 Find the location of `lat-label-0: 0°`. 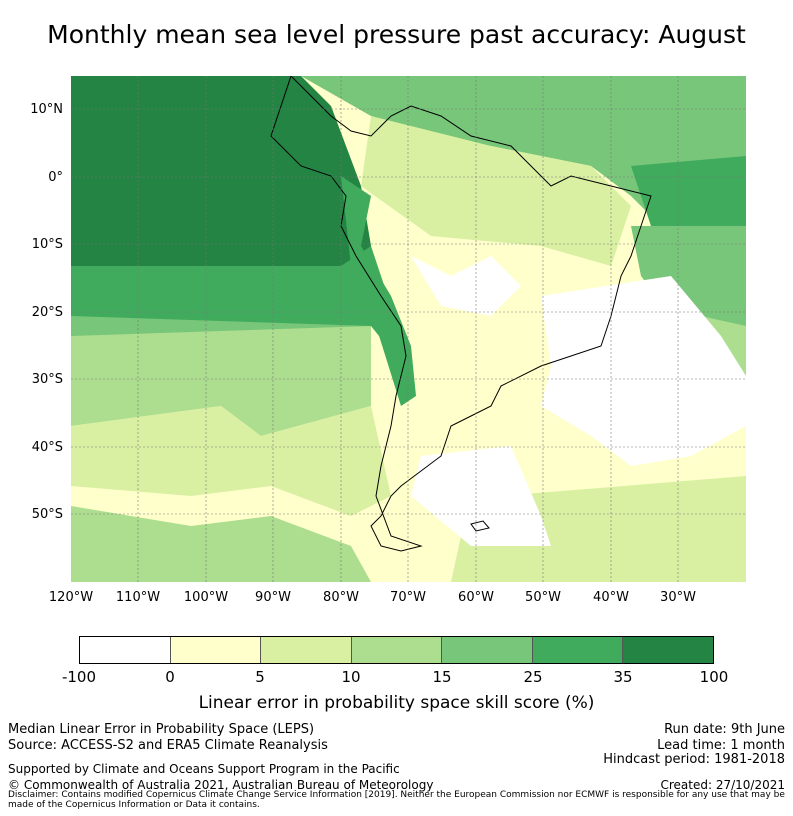

lat-label-0: 0° is located at coordinates (55, 177).